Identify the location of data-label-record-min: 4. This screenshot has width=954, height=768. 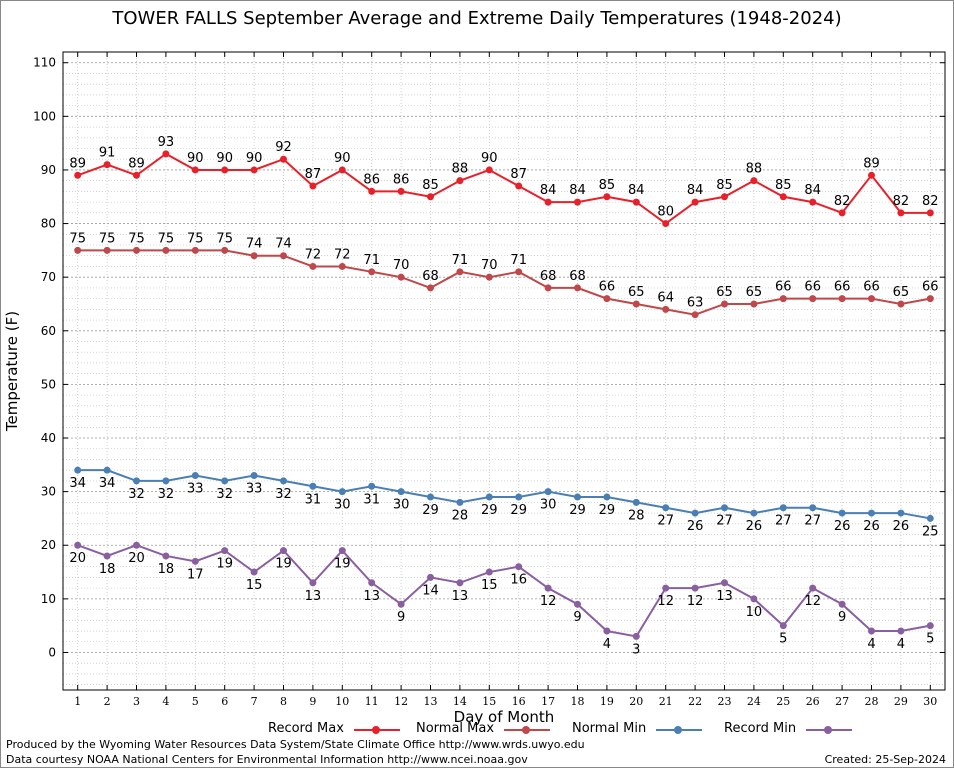
(901, 644).